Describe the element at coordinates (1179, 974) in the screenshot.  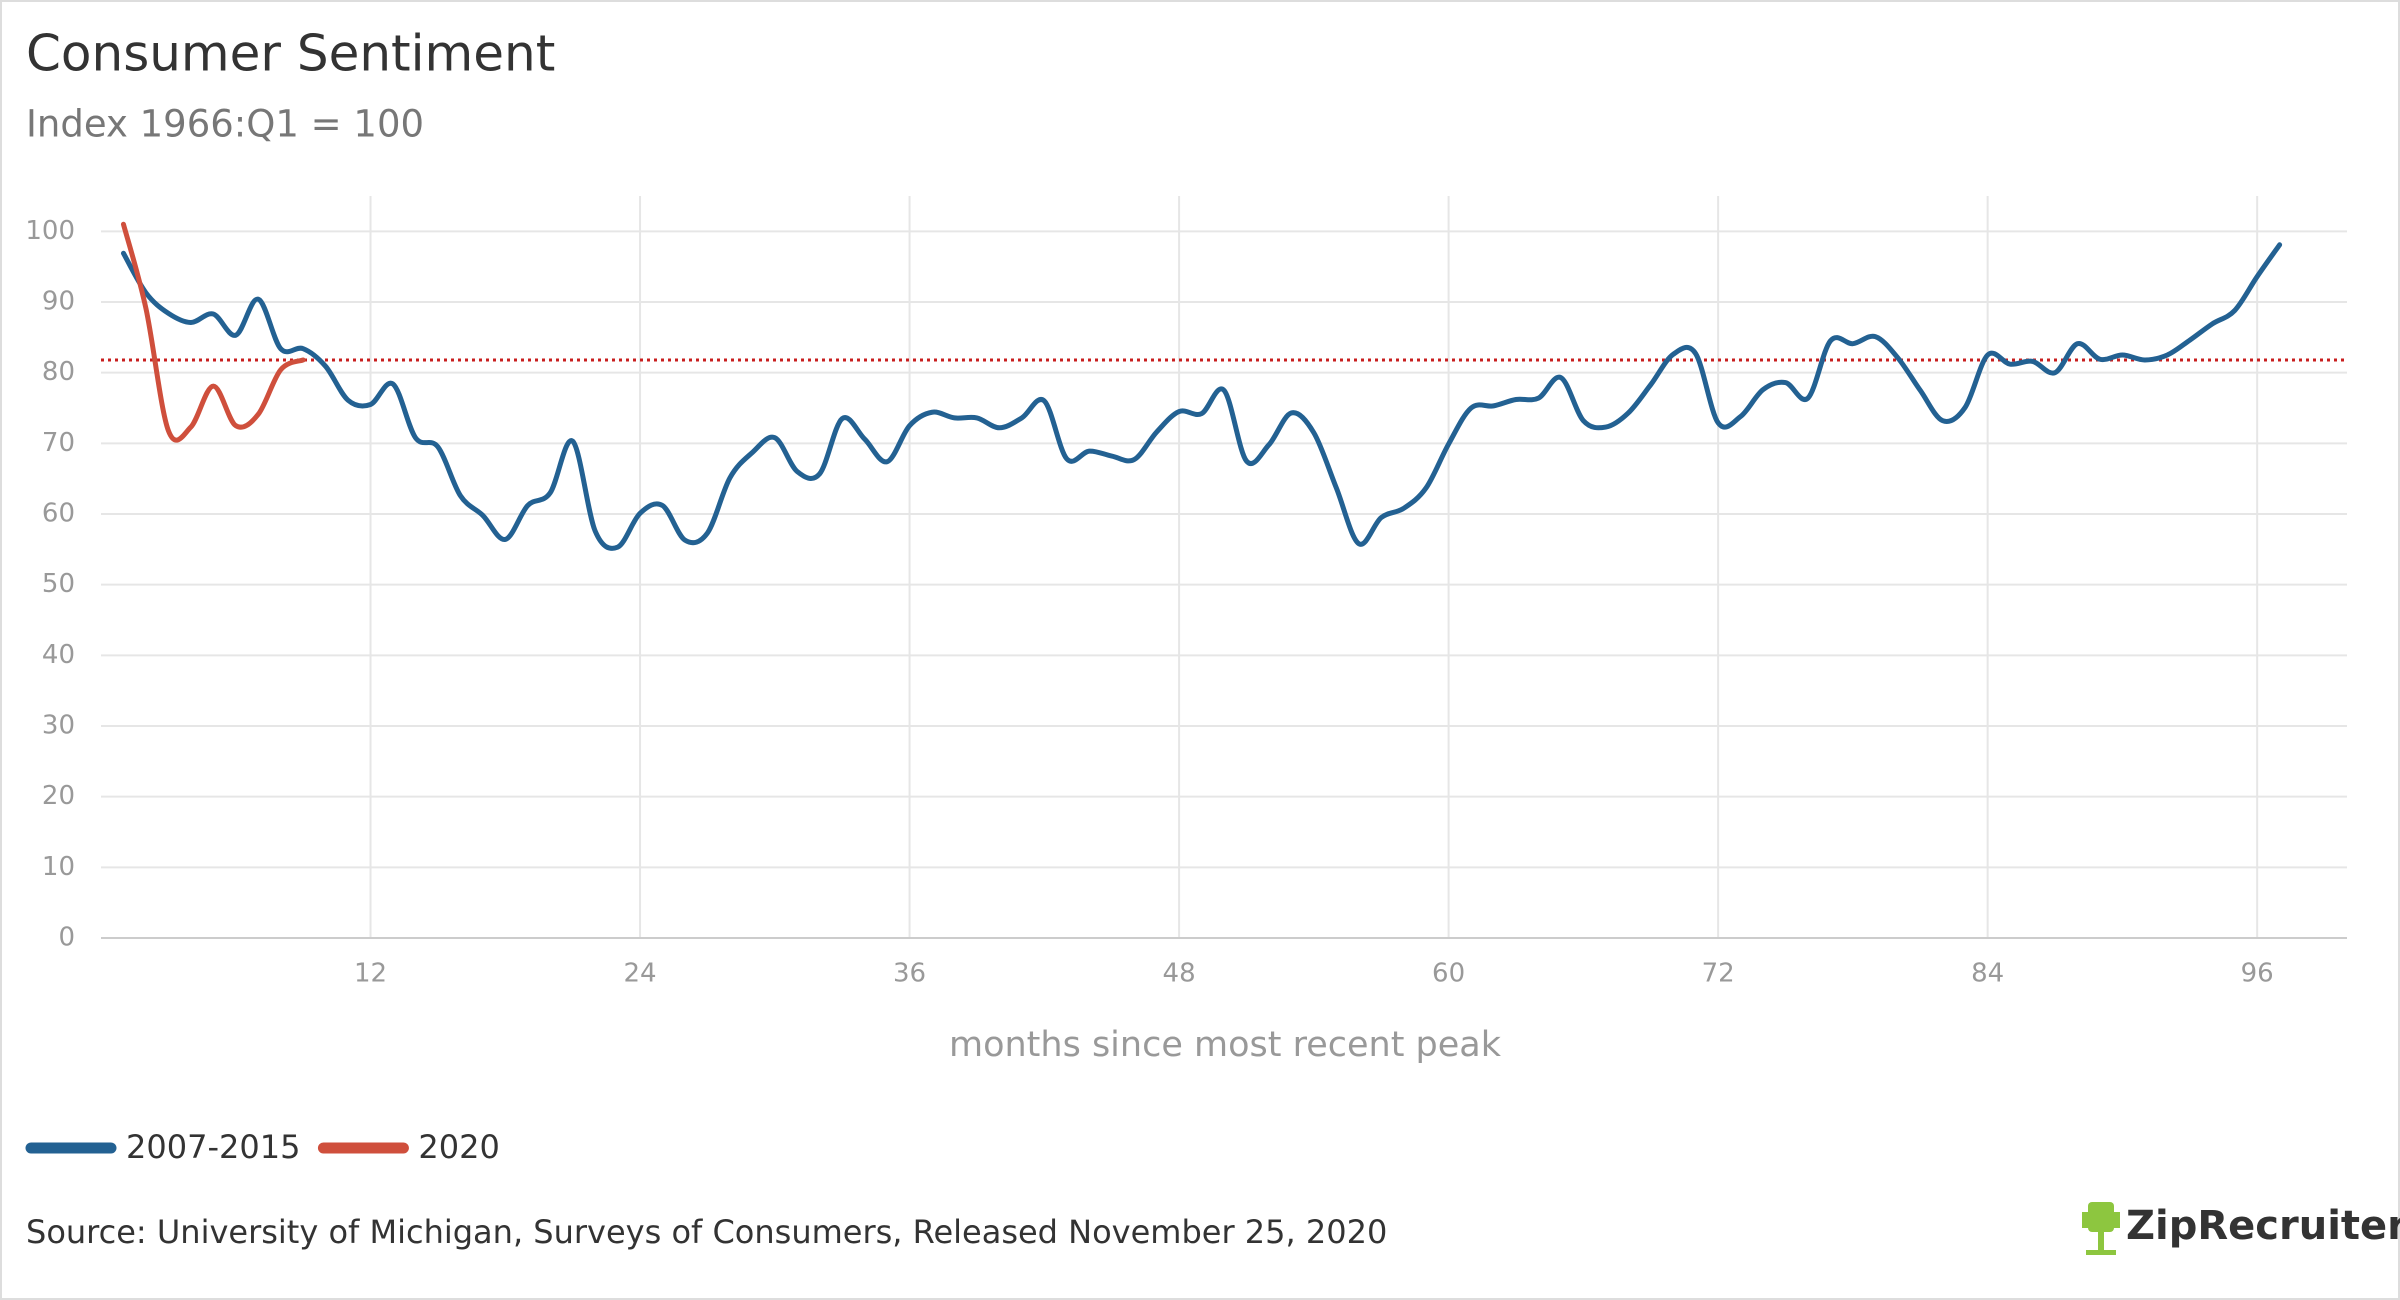
I see `x-tick-label: 48` at that location.